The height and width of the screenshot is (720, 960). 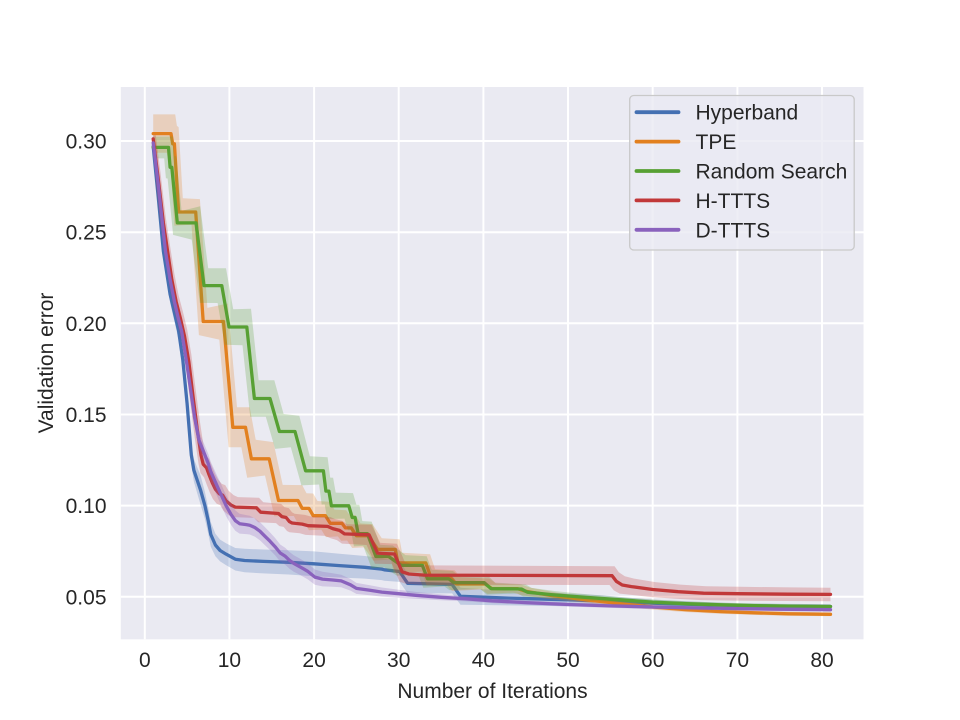 I want to click on svg-text: 40, so click(x=483, y=660).